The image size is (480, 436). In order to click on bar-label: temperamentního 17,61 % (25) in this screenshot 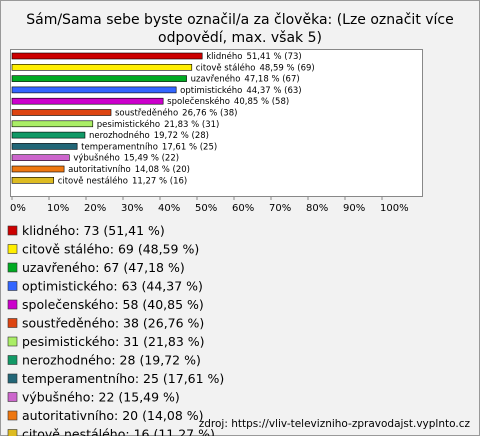, I will do `click(149, 147)`.